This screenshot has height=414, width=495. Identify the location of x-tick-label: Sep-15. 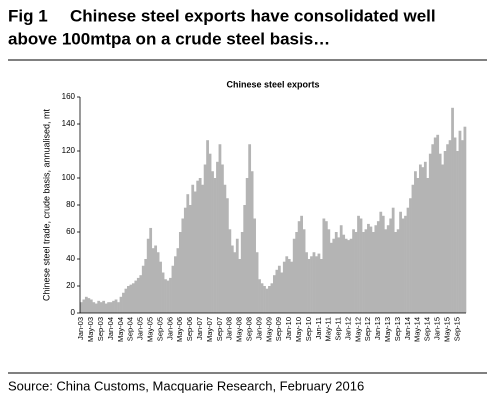
(456, 329).